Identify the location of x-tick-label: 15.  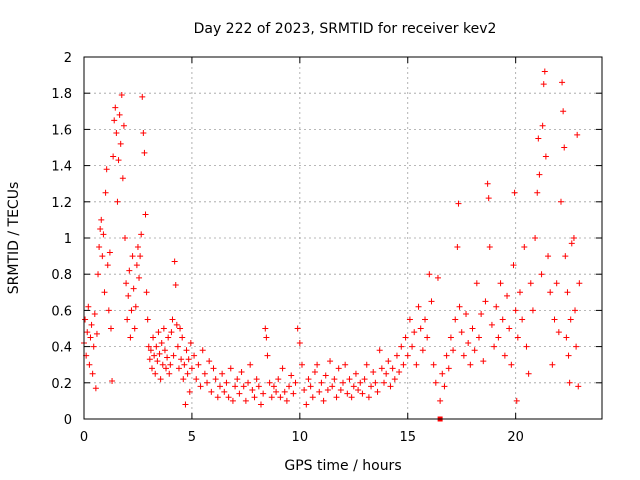
(407, 437).